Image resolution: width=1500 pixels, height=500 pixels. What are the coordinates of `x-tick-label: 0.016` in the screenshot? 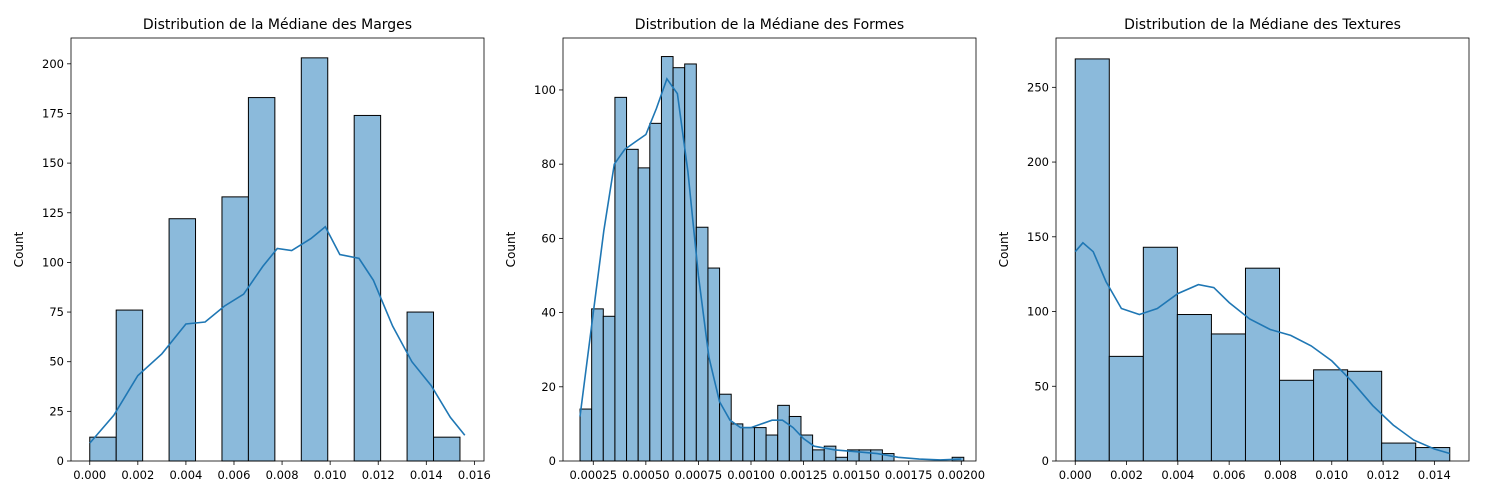 It's located at (474, 475).